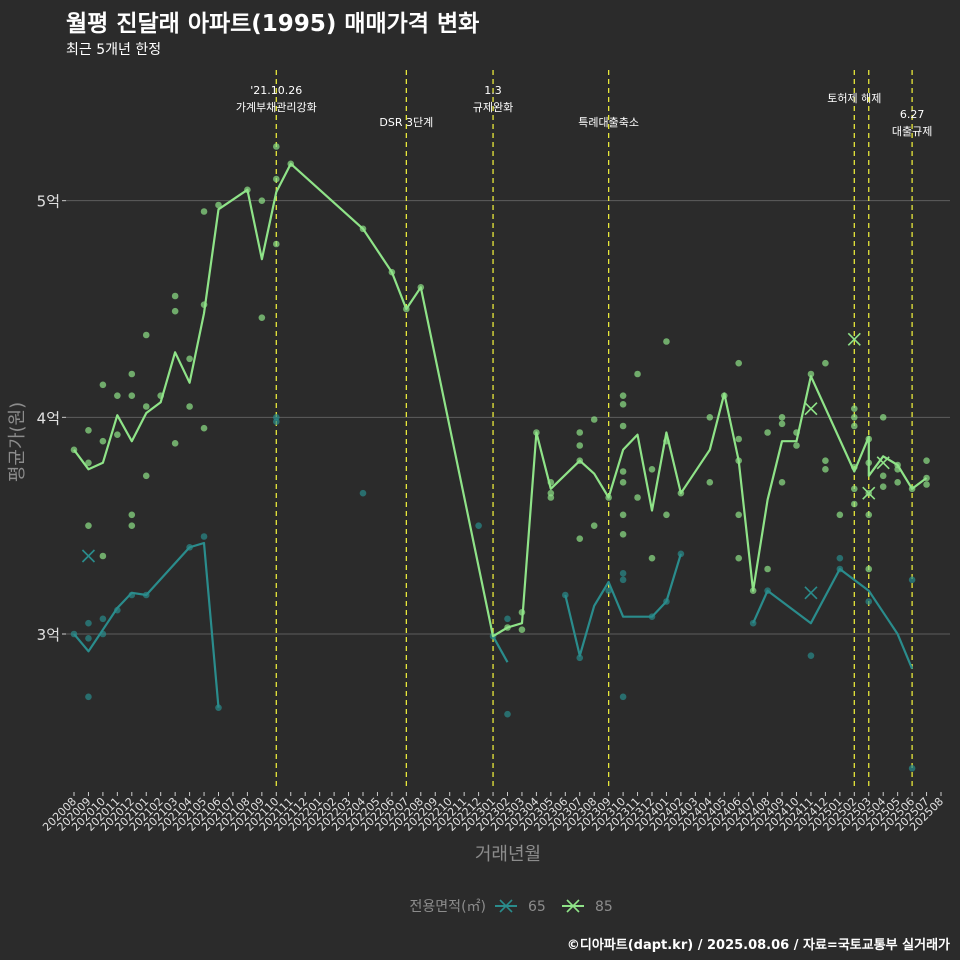 The image size is (960, 960). What do you see at coordinates (448, 907) in the screenshot?
I see `legend-title: 전용면적(㎡)` at bounding box center [448, 907].